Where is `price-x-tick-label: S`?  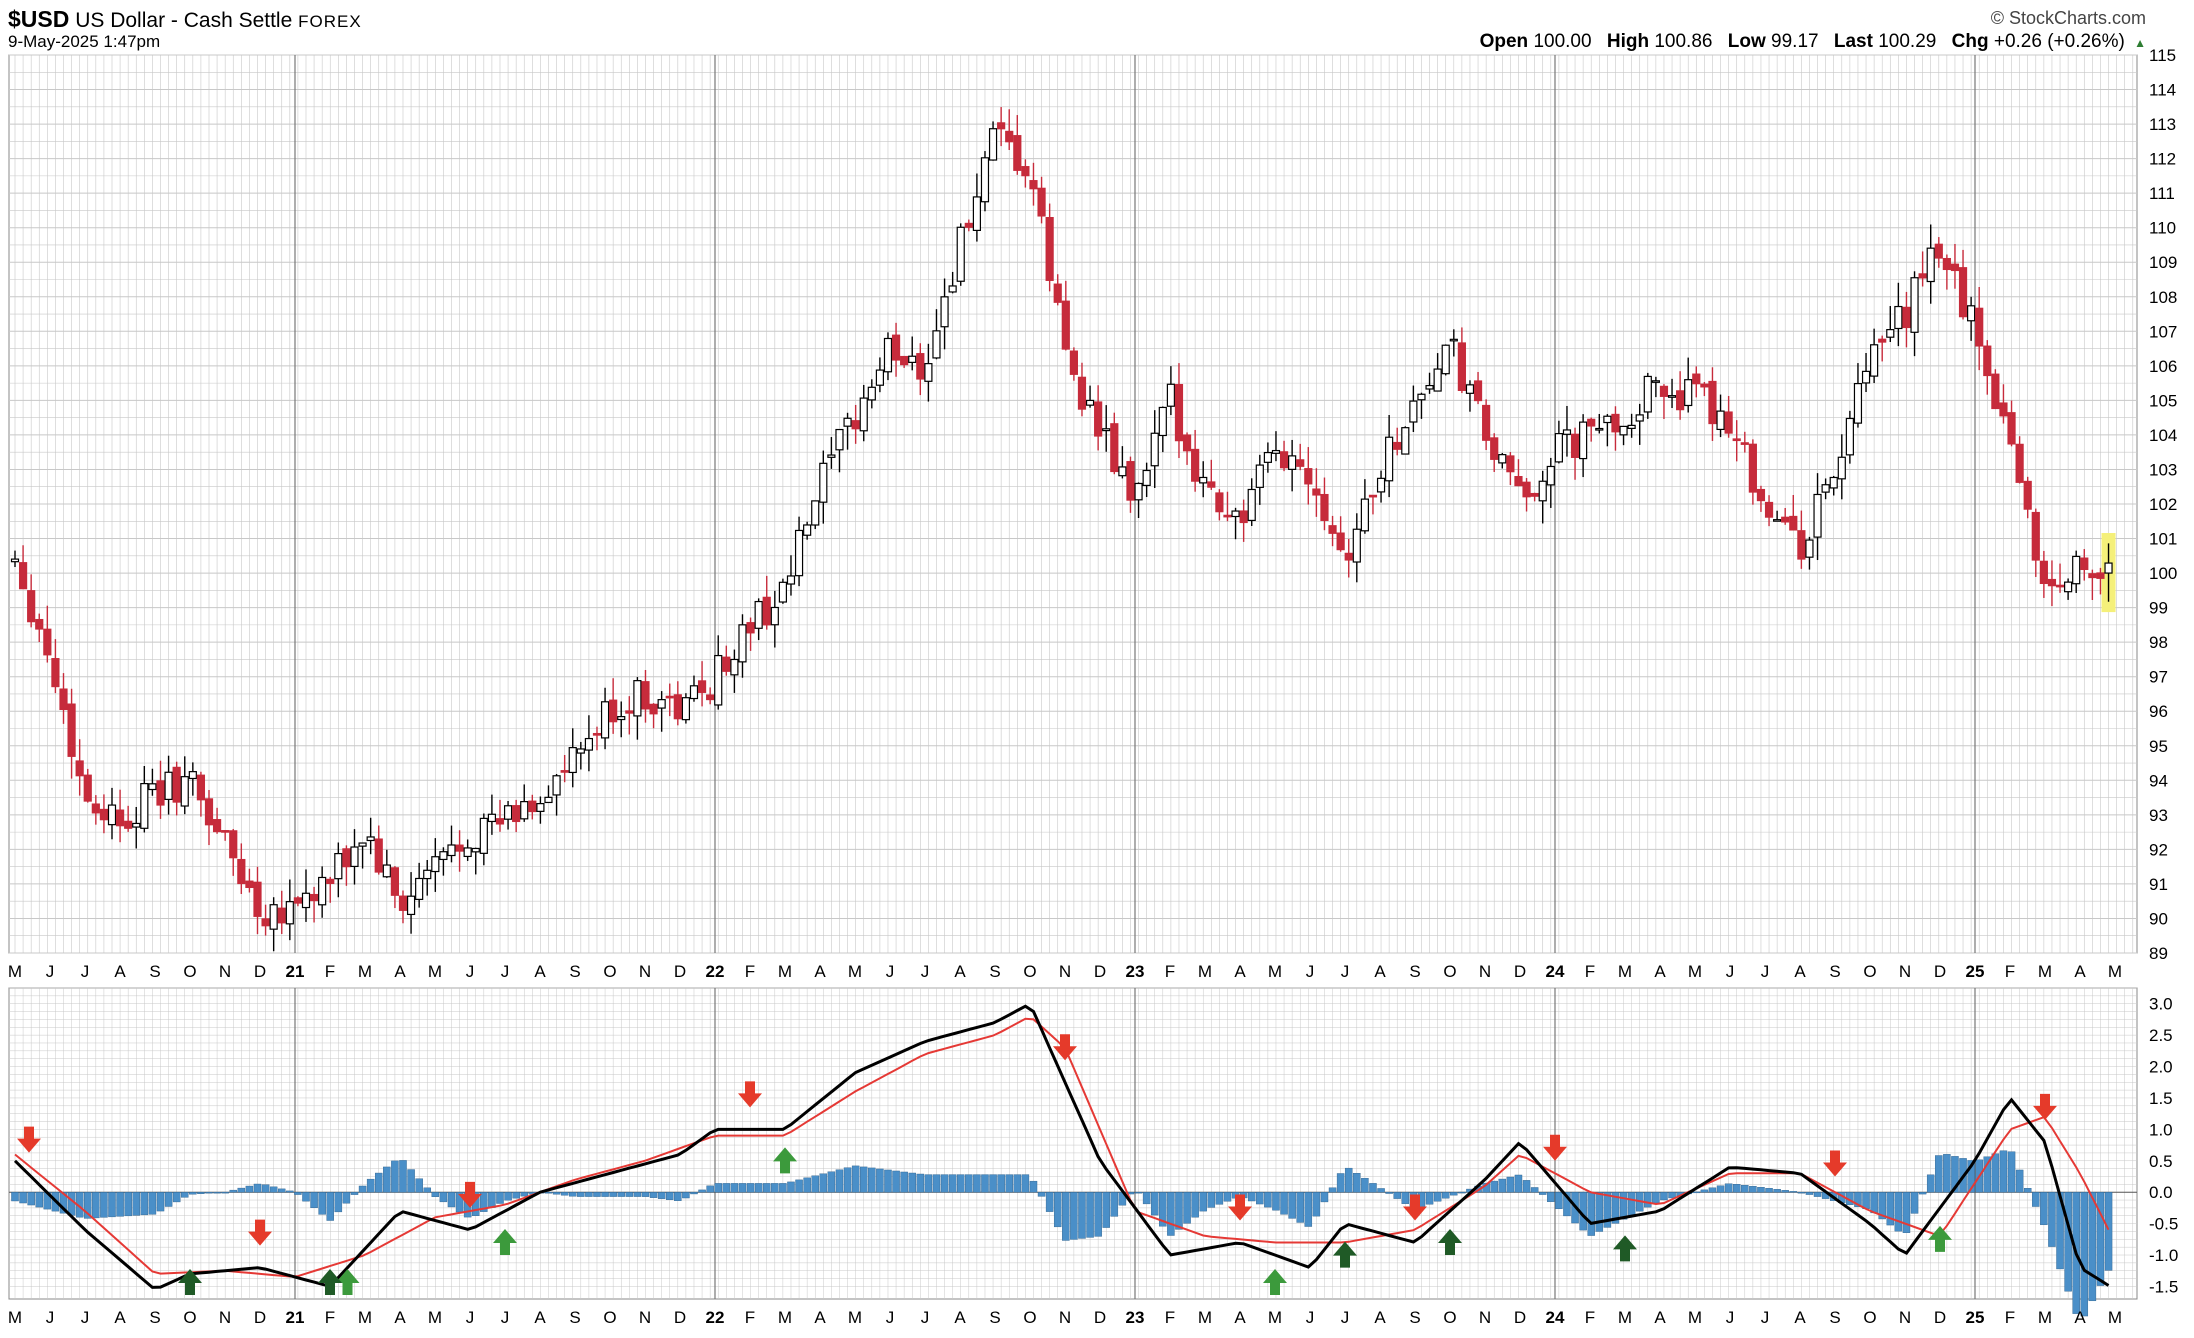 price-x-tick-label: S is located at coordinates (154, 971).